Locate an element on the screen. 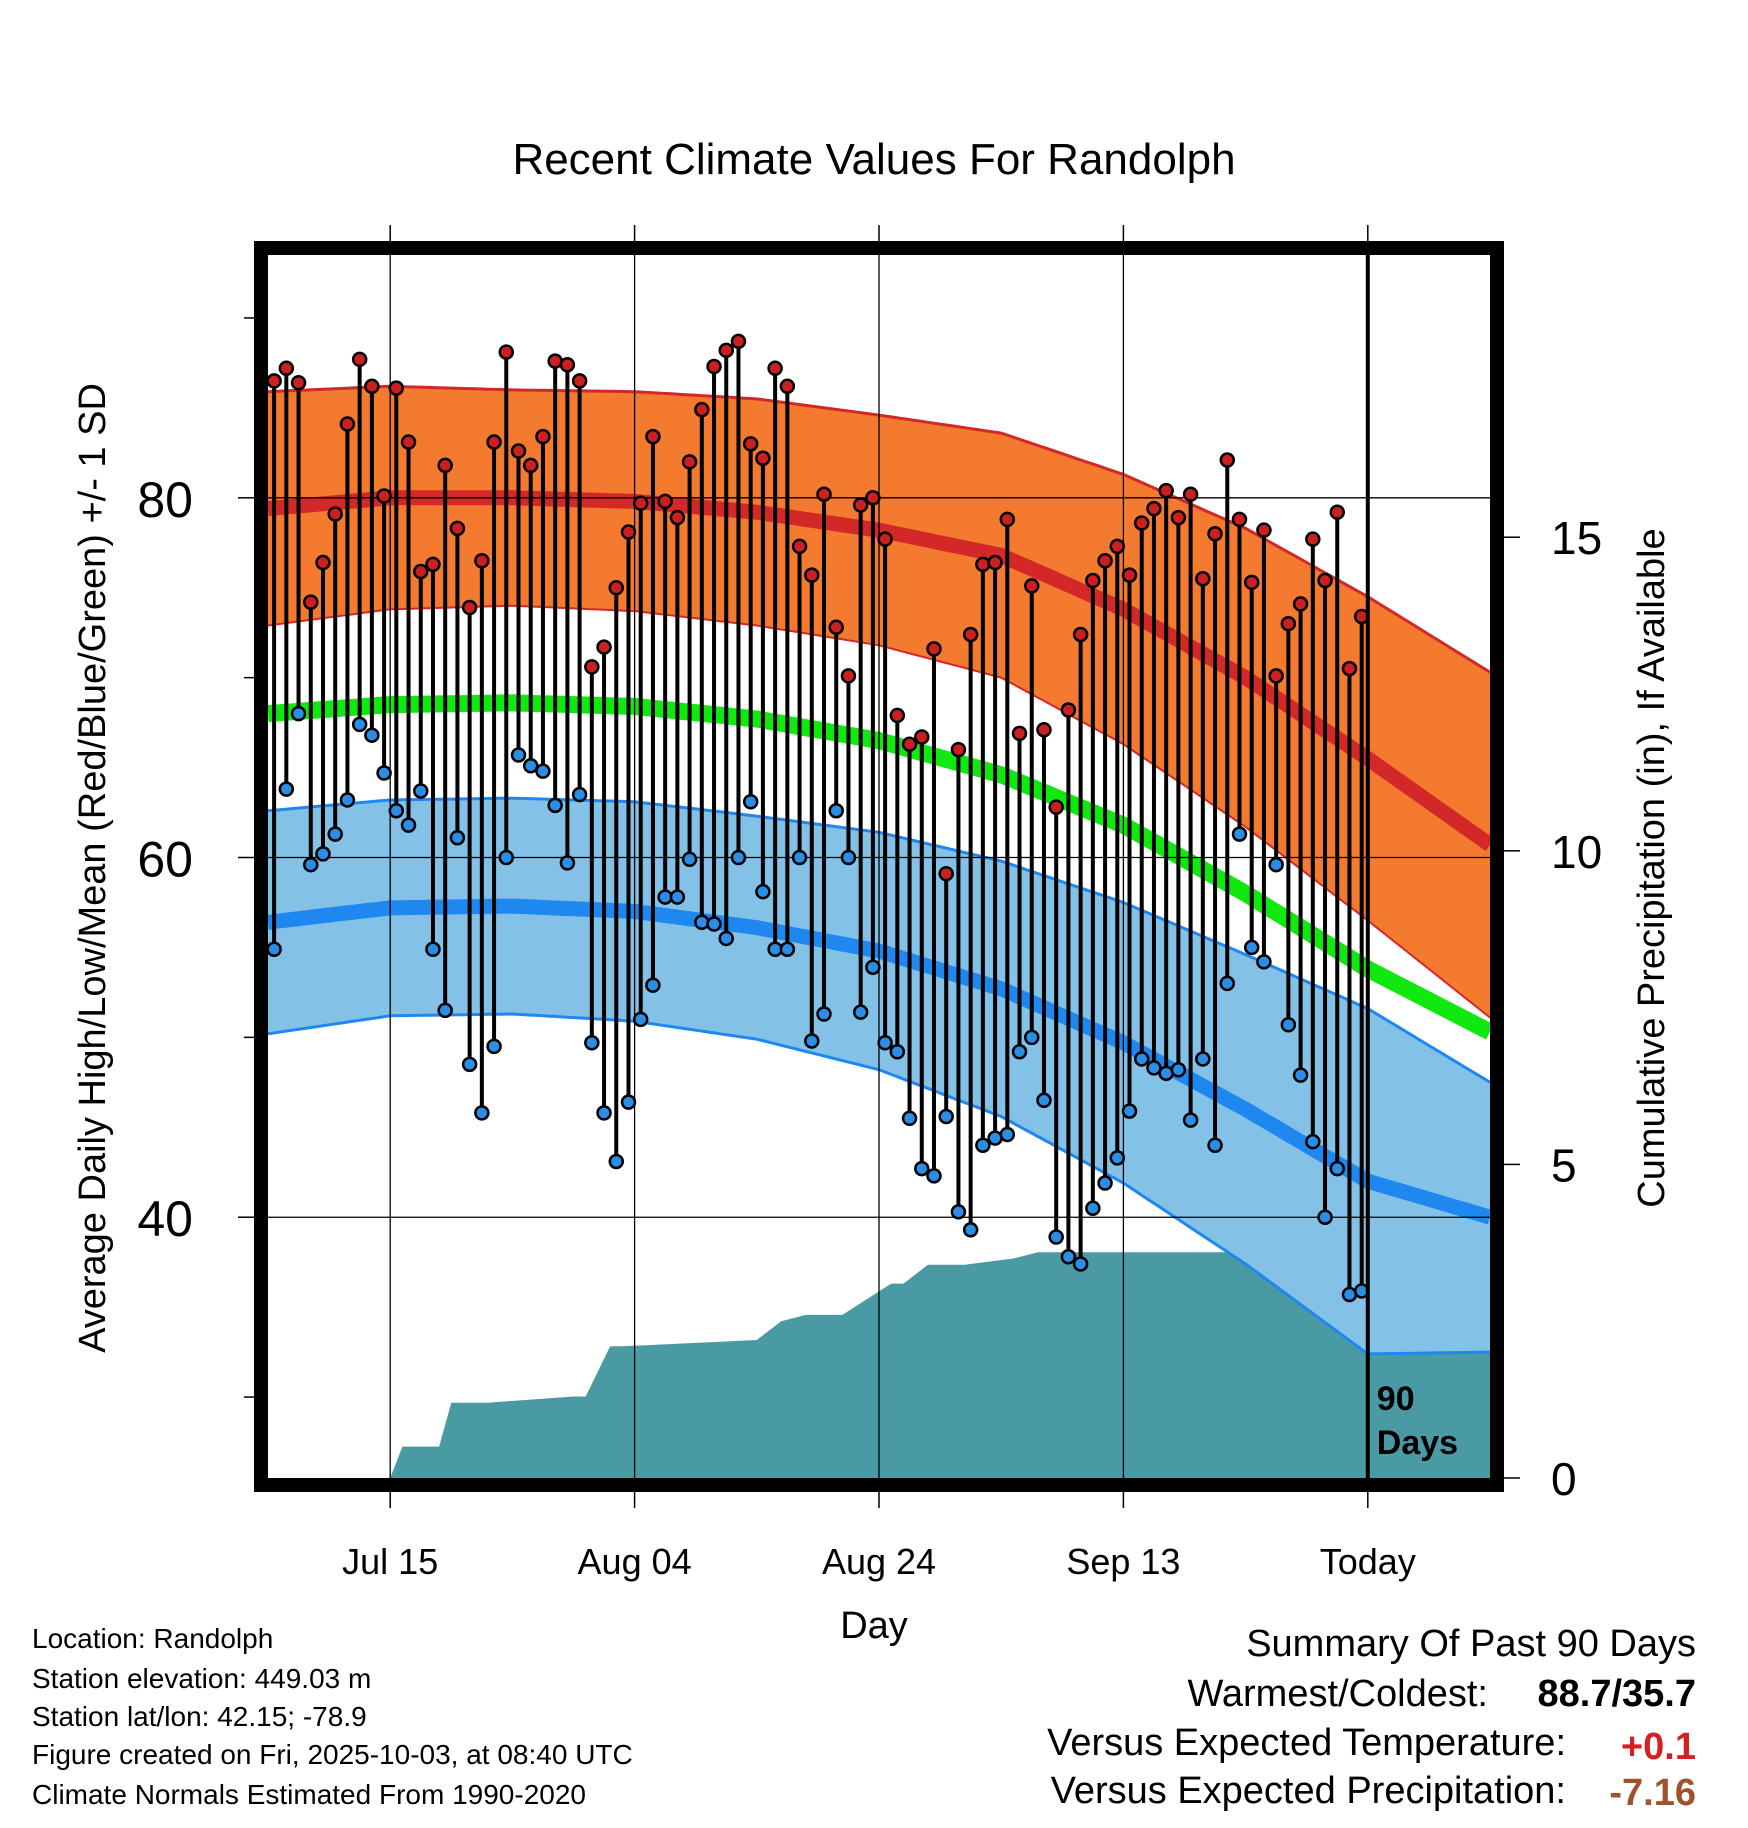 The width and height of the screenshot is (1748, 1828). summary-warmest-value: 88.7/35.7 is located at coordinates (1616, 1694).